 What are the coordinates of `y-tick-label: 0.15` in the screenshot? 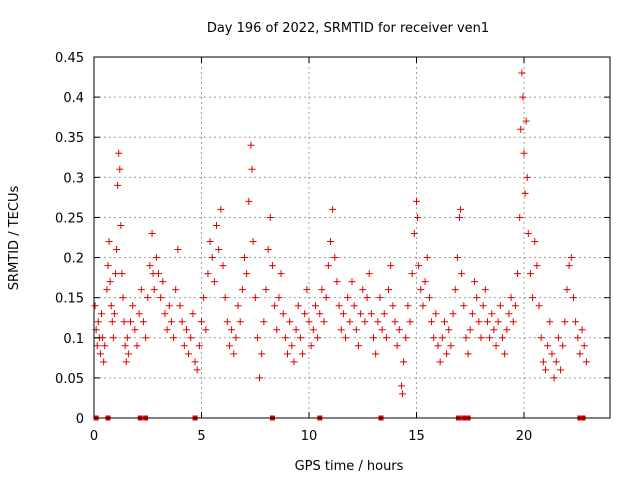 It's located at (69, 299).